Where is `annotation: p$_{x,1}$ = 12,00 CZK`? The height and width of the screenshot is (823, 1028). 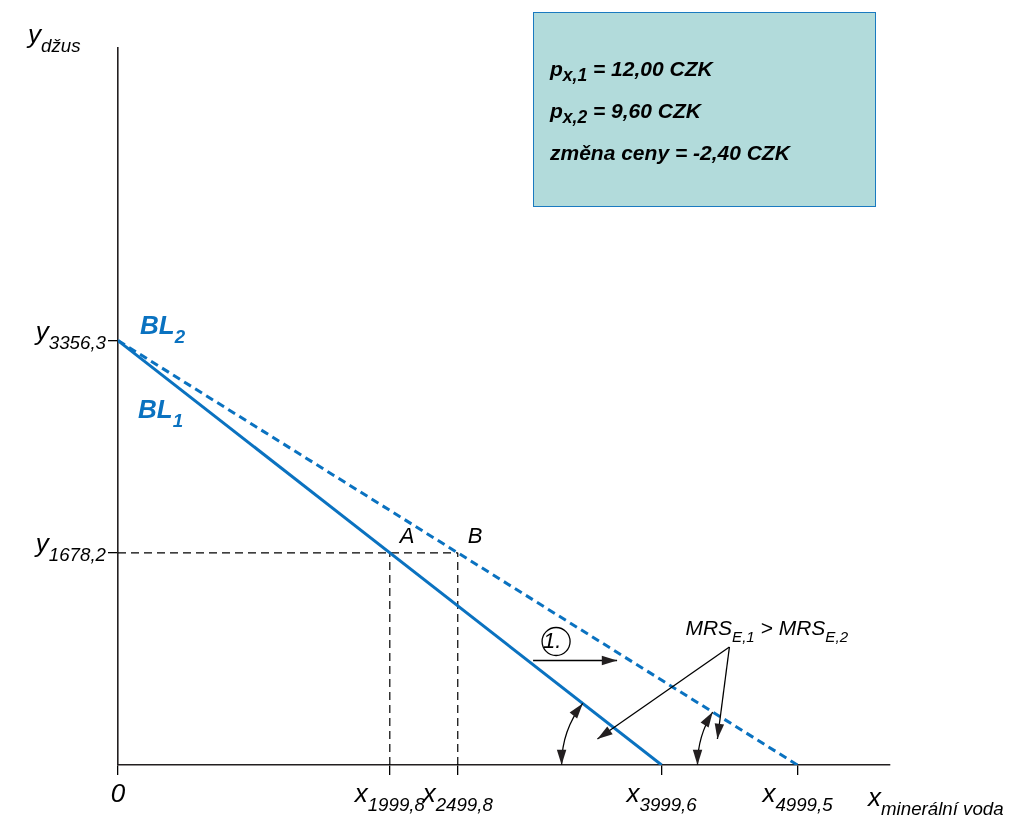
annotation: p$_{x,1}$ = 12,00 CZK is located at coordinates (632, 72).